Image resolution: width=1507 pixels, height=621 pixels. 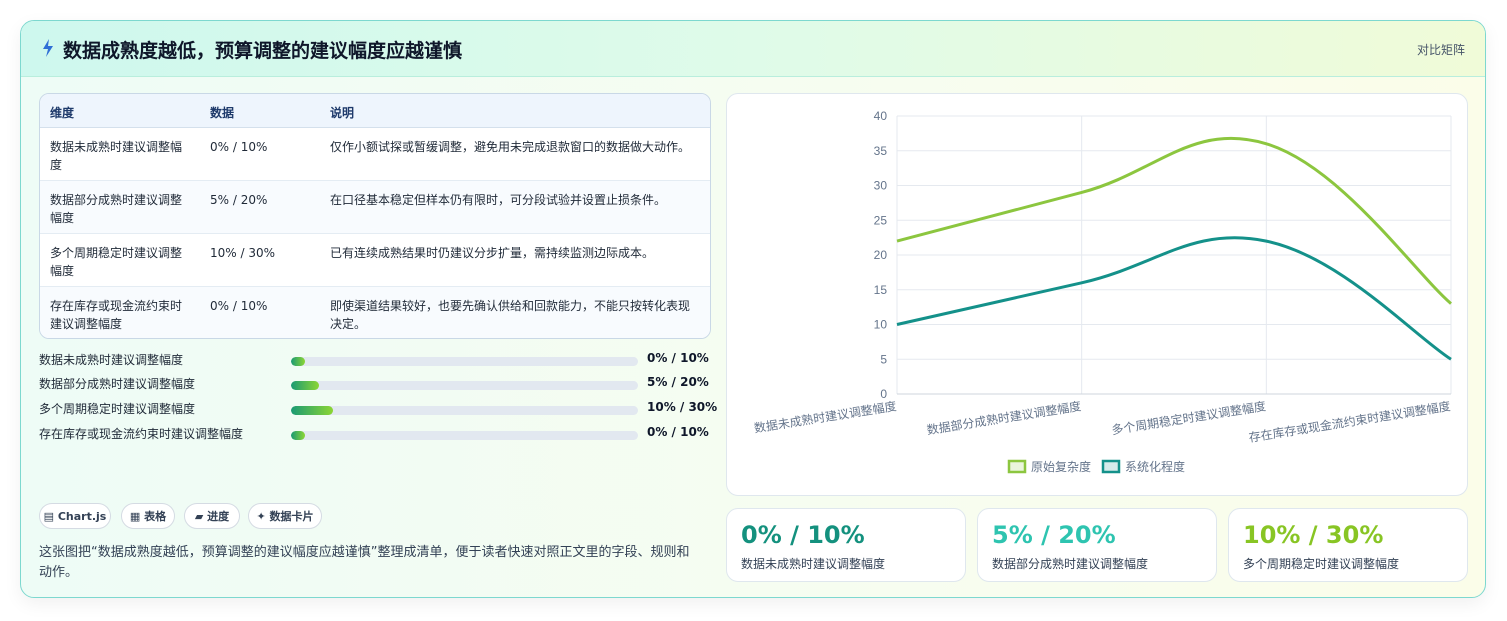 I want to click on progress-row: 存在库存或现金流约束时建议调整幅度 0% / 10%, so click(x=379, y=435).